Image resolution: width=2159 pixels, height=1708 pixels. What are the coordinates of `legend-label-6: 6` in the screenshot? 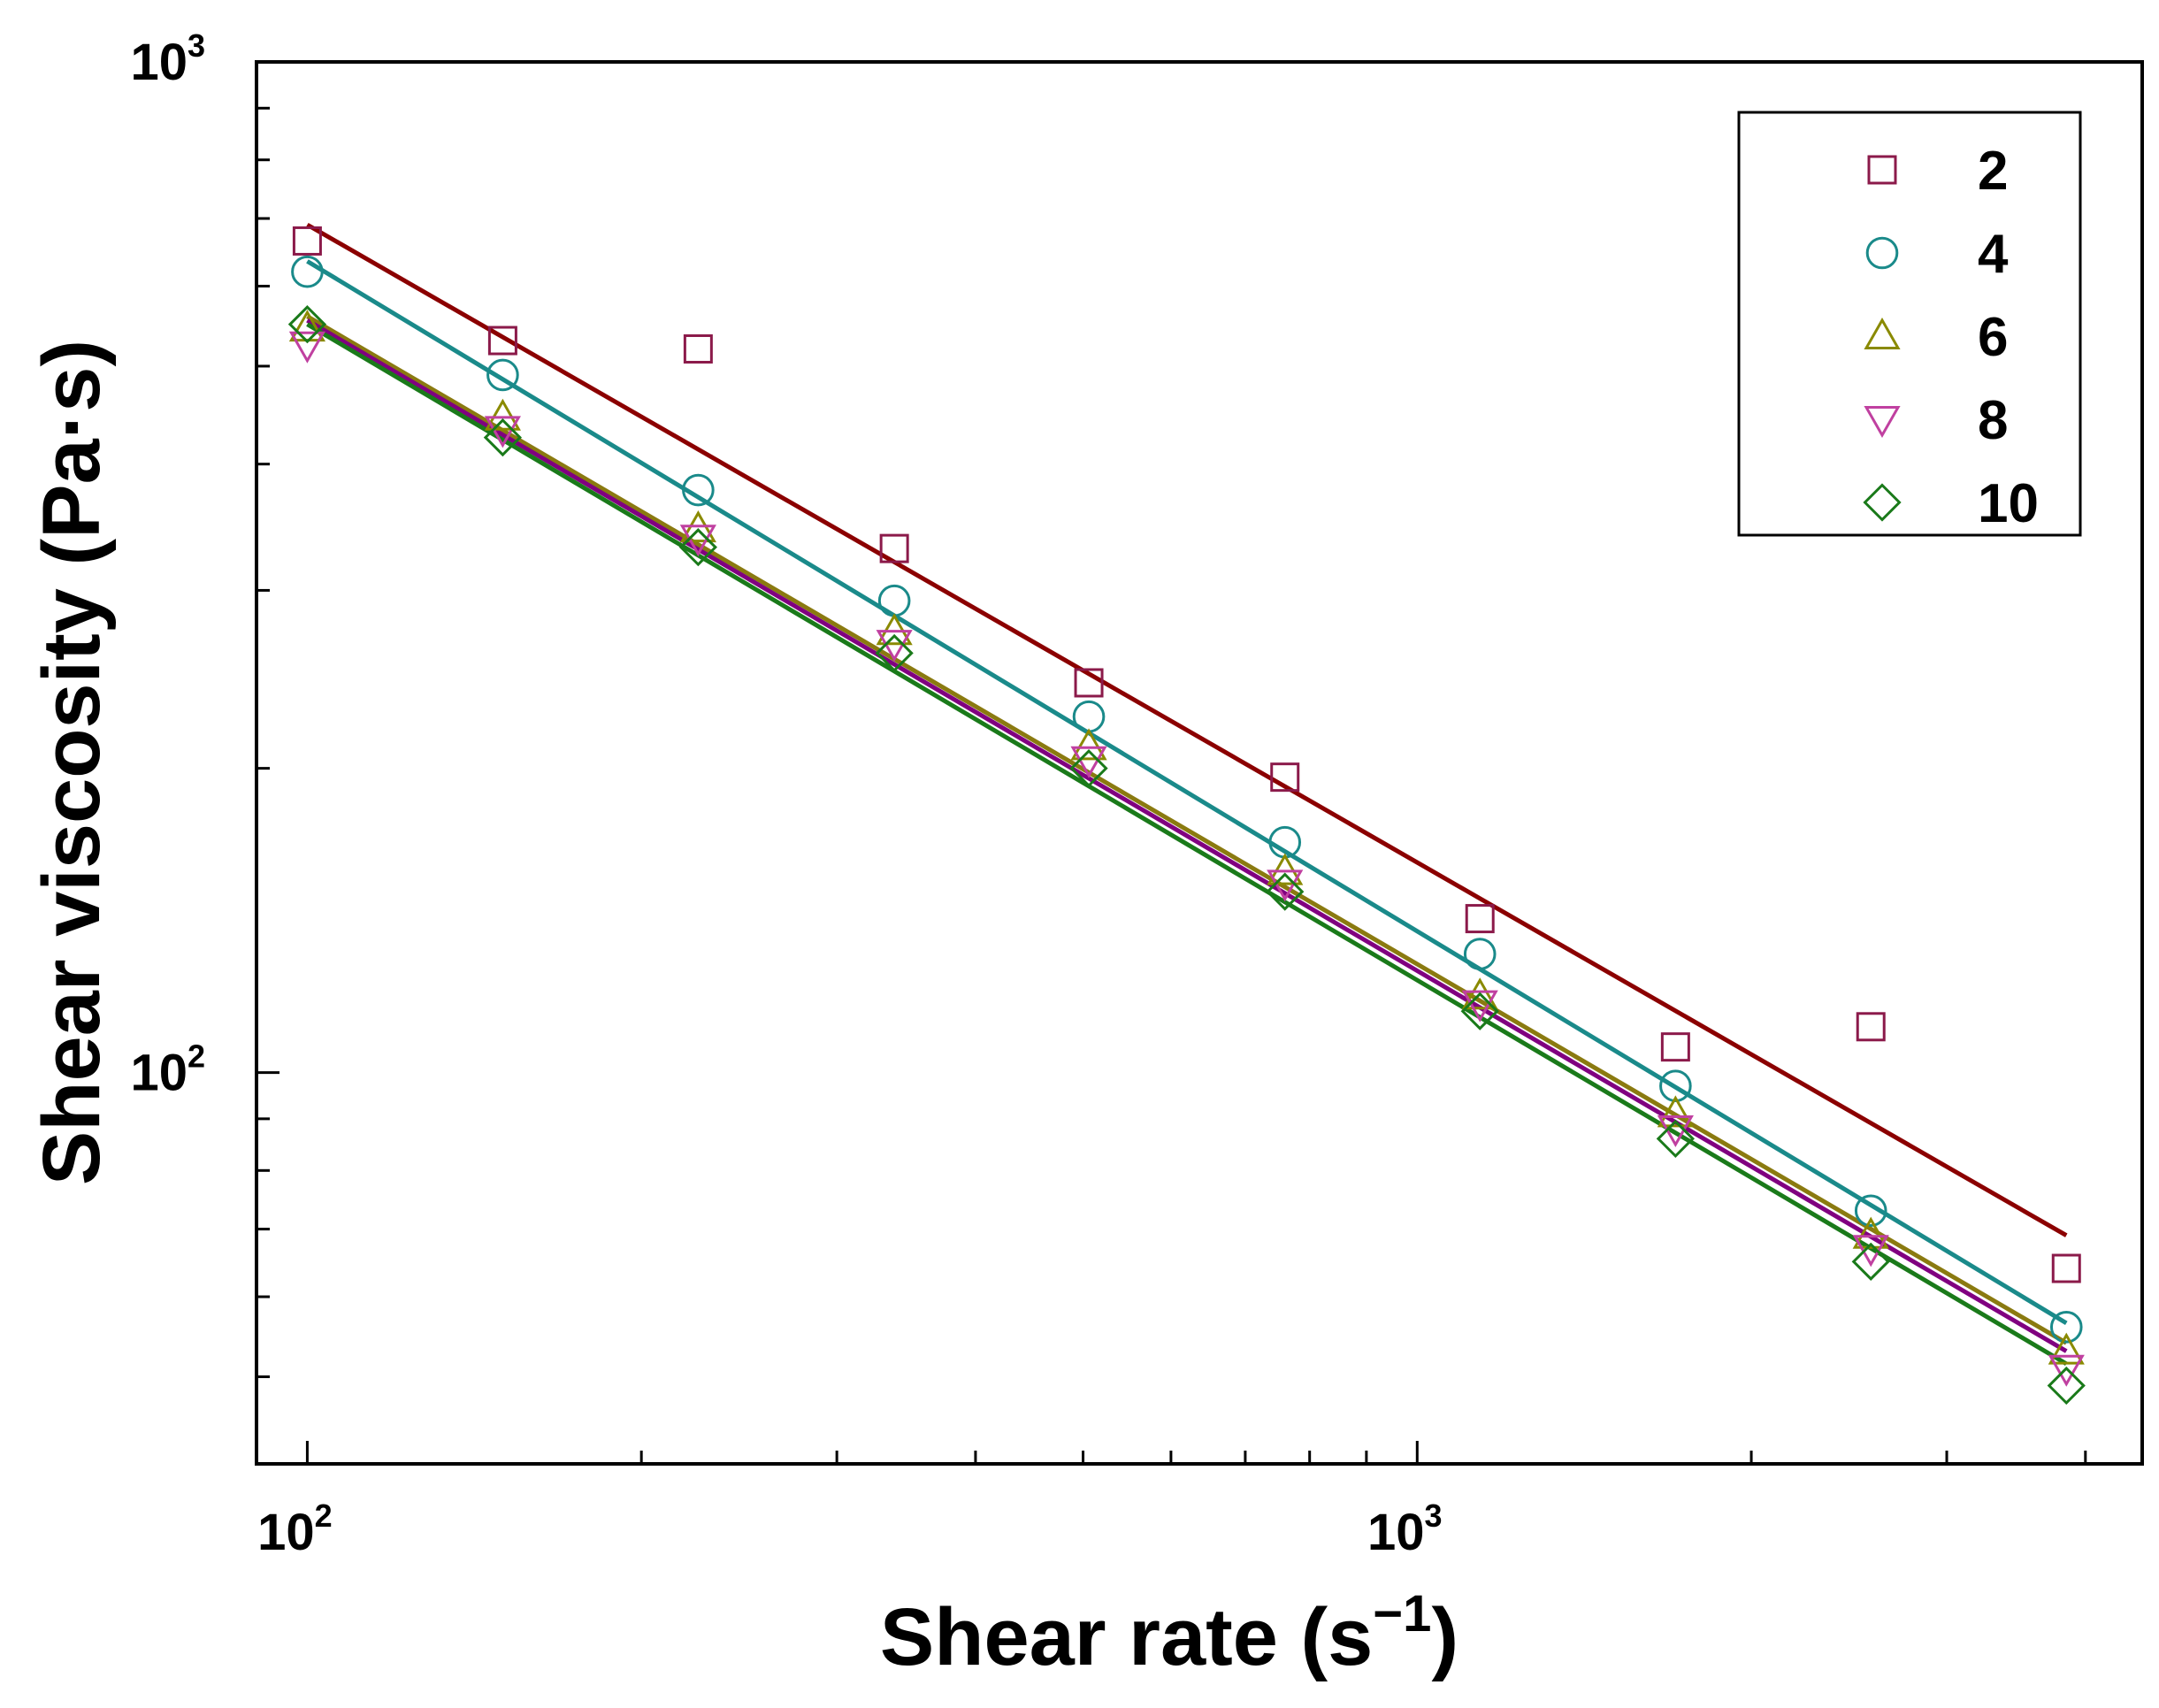 It's located at (1993, 337).